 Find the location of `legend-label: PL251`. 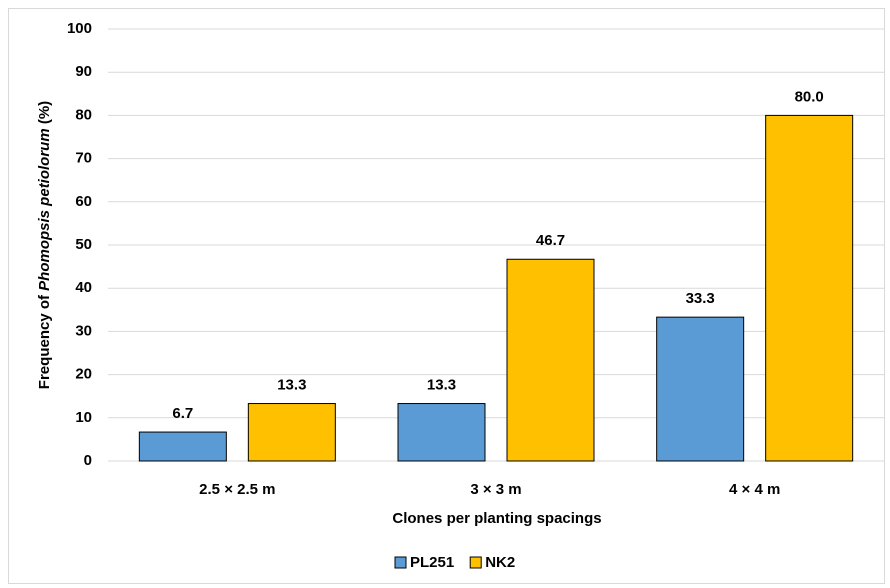

legend-label: PL251 is located at coordinates (432, 562).